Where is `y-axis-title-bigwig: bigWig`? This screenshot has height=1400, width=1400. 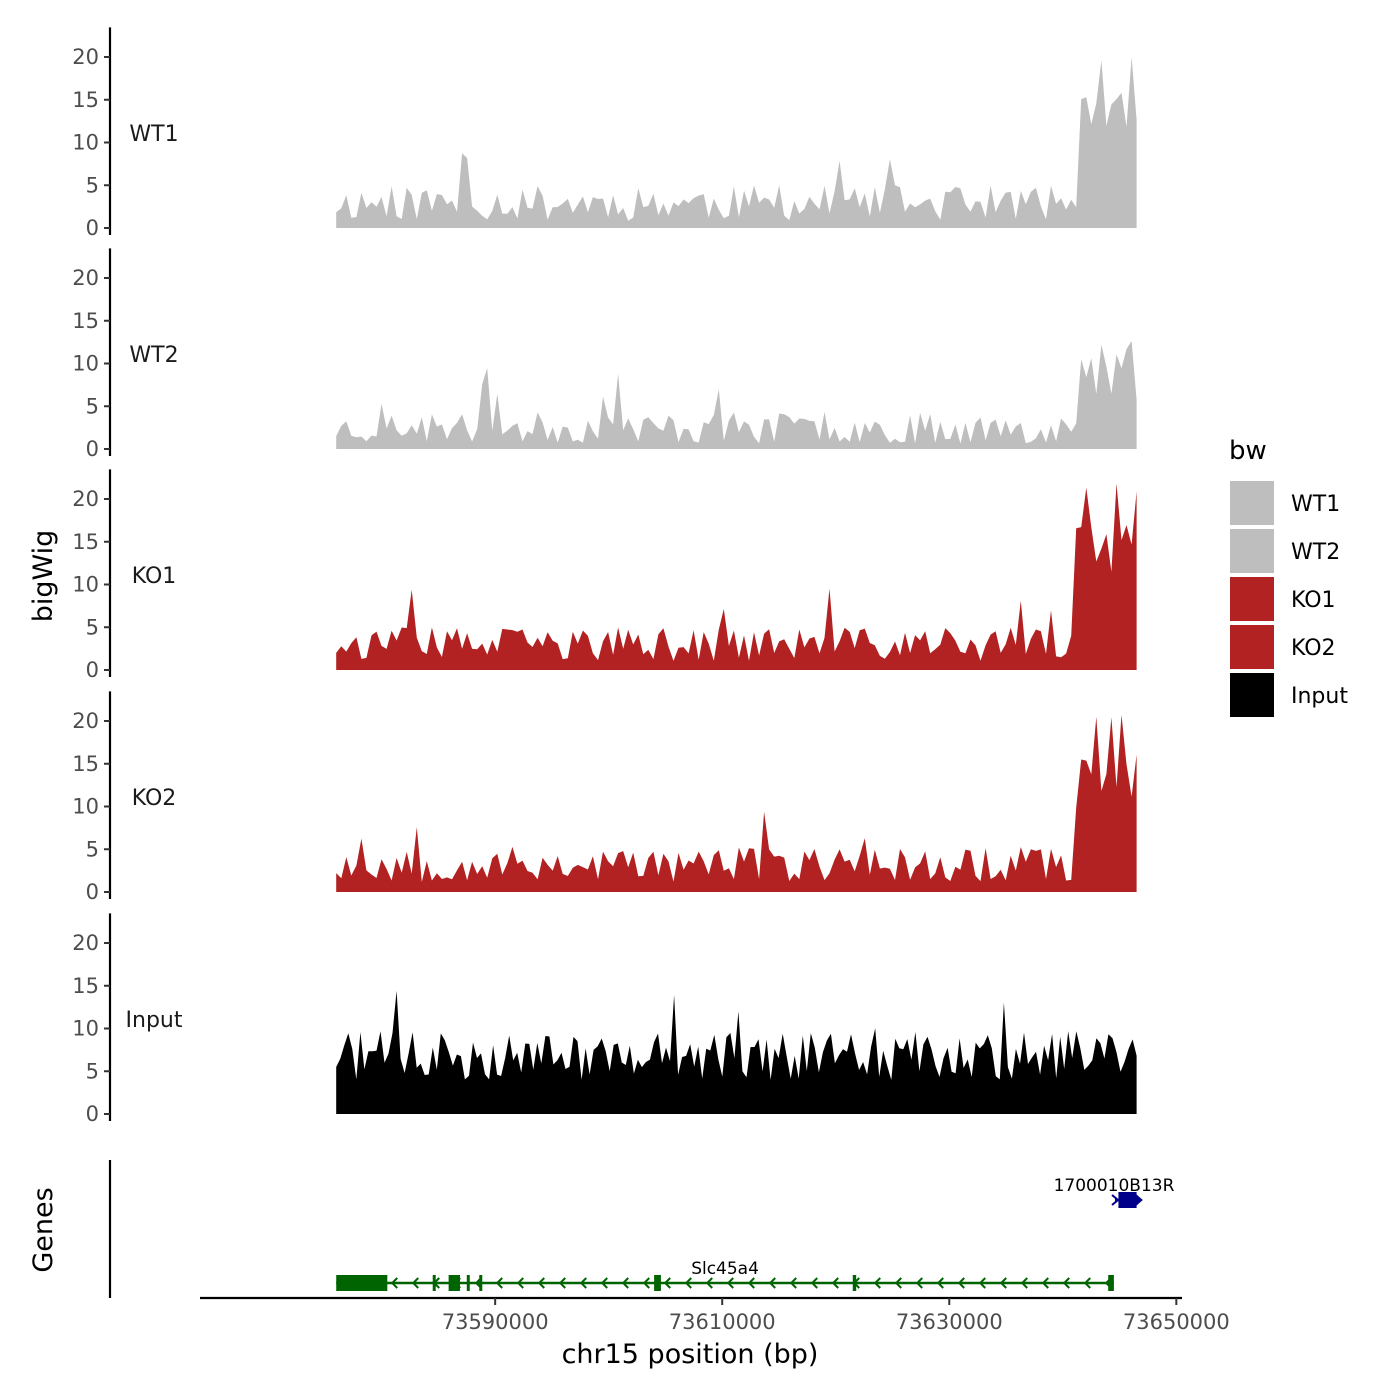
y-axis-title-bigwig: bigWig is located at coordinates (43, 576).